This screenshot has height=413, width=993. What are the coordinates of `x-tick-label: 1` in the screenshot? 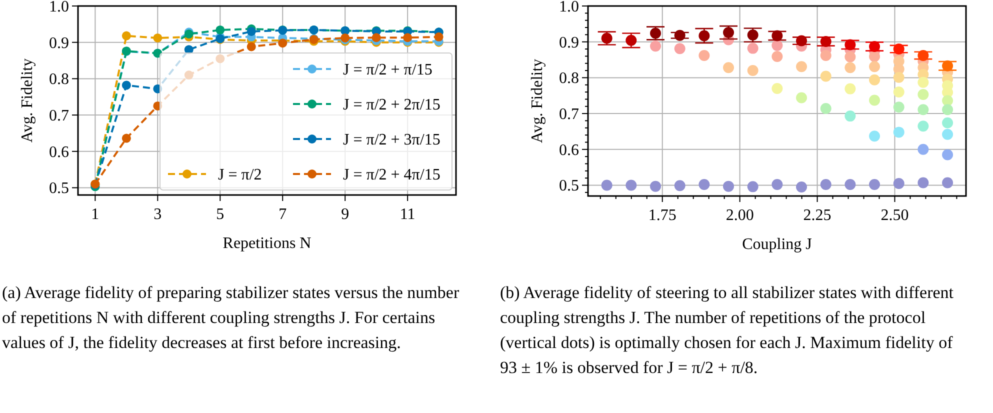 It's located at (95, 214).